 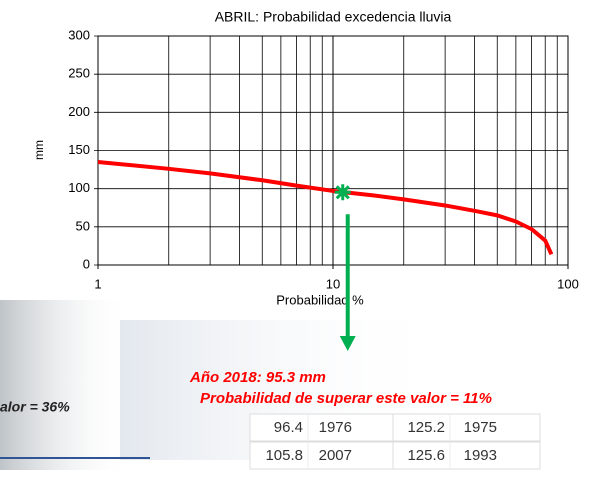 What do you see at coordinates (335, 455) in the screenshot?
I see `table-cell: 2007` at bounding box center [335, 455].